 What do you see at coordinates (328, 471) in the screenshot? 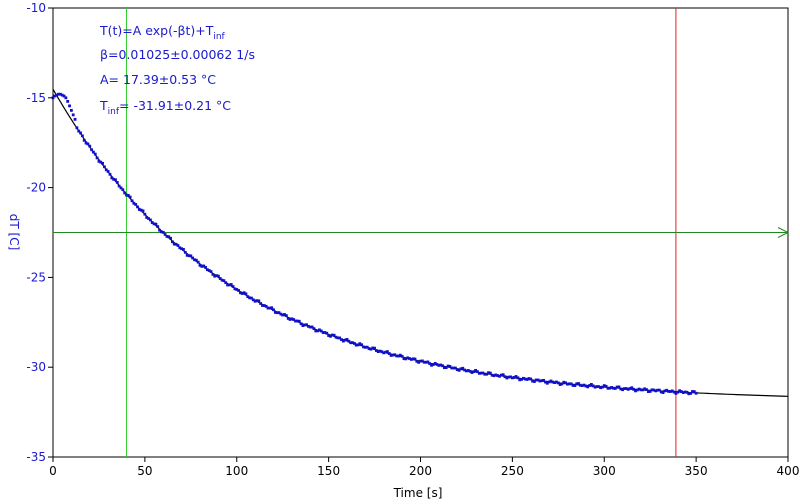
I see `x-tick-label: 150` at bounding box center [328, 471].